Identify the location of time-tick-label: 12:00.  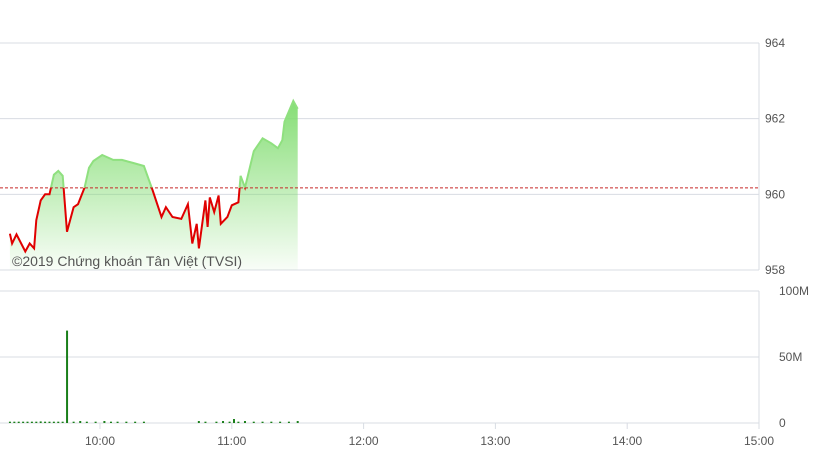
(364, 441).